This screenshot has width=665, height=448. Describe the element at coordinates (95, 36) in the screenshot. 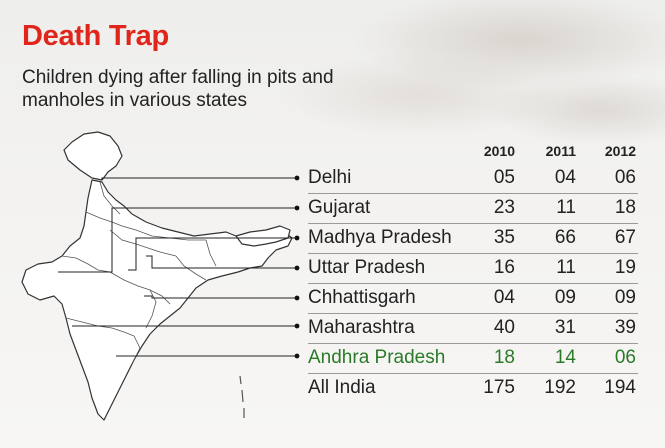

I see `page-title: Death Trap` at that location.